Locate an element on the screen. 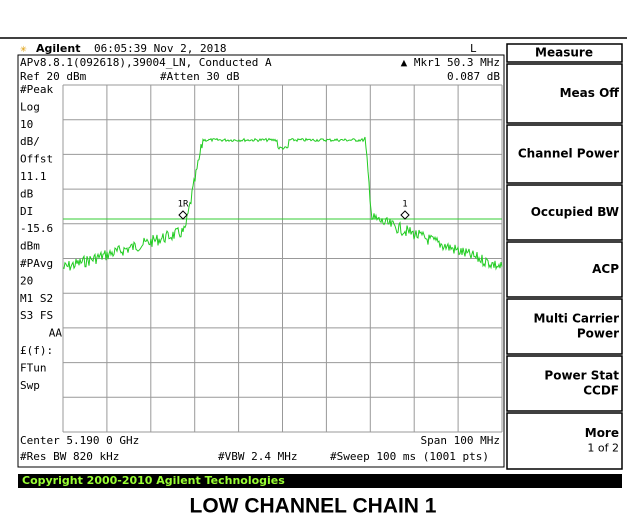 The image size is (627, 527). caption: LOW CHANNEL CHAIN 1 is located at coordinates (313, 506).